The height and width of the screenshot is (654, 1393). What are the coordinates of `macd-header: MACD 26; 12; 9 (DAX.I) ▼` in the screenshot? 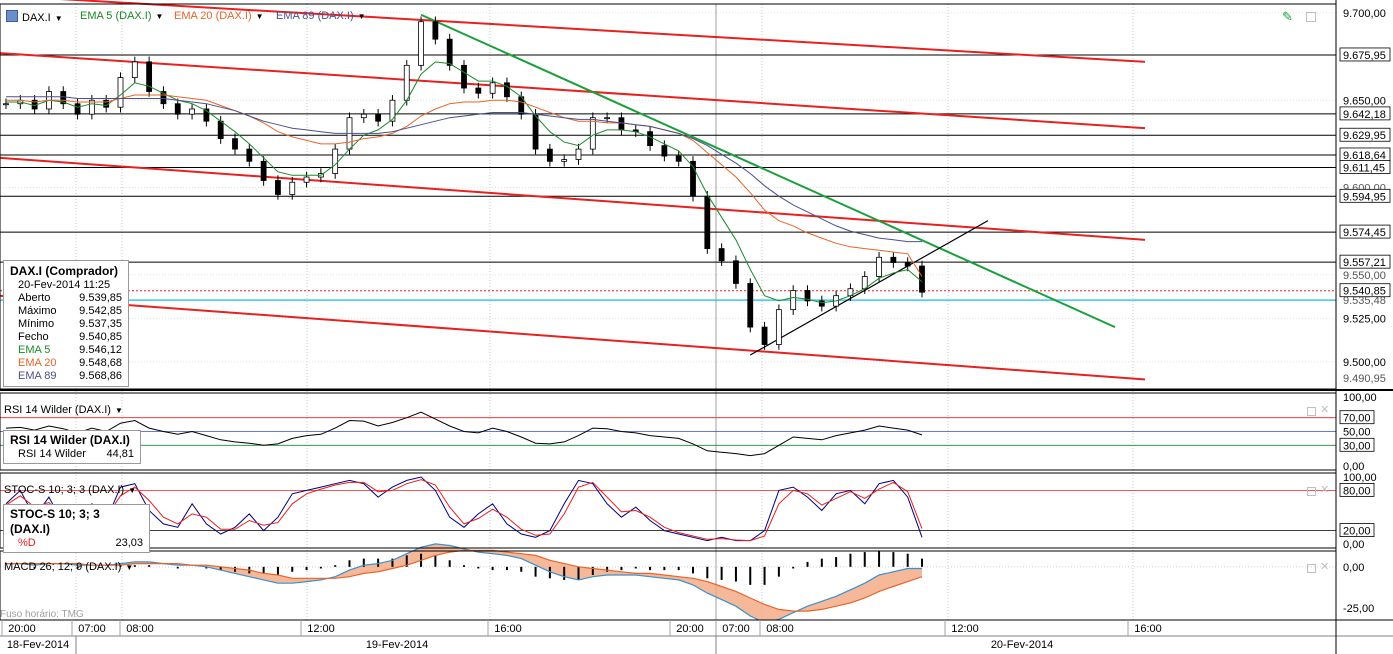 It's located at (68, 567).